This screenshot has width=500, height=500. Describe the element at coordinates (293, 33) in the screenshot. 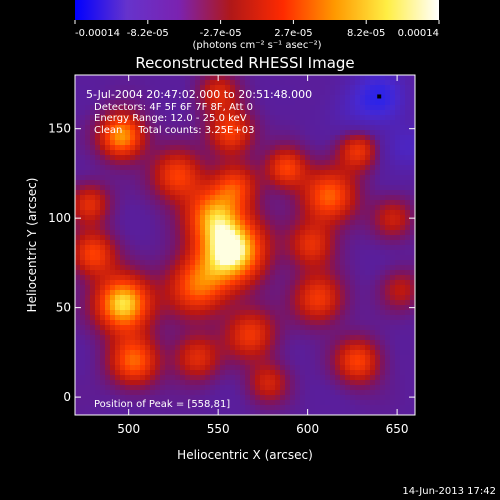

I see `colorbar-tick-label: 2.7e-05` at that location.